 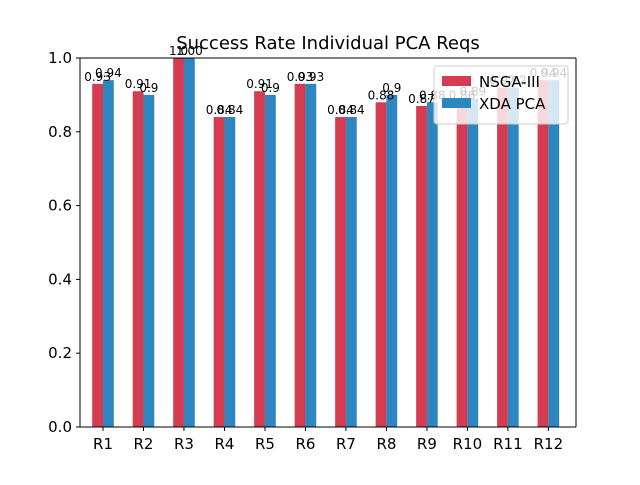 What do you see at coordinates (219, 272) in the screenshot?
I see `bar-nsga-iii-r4` at bounding box center [219, 272].